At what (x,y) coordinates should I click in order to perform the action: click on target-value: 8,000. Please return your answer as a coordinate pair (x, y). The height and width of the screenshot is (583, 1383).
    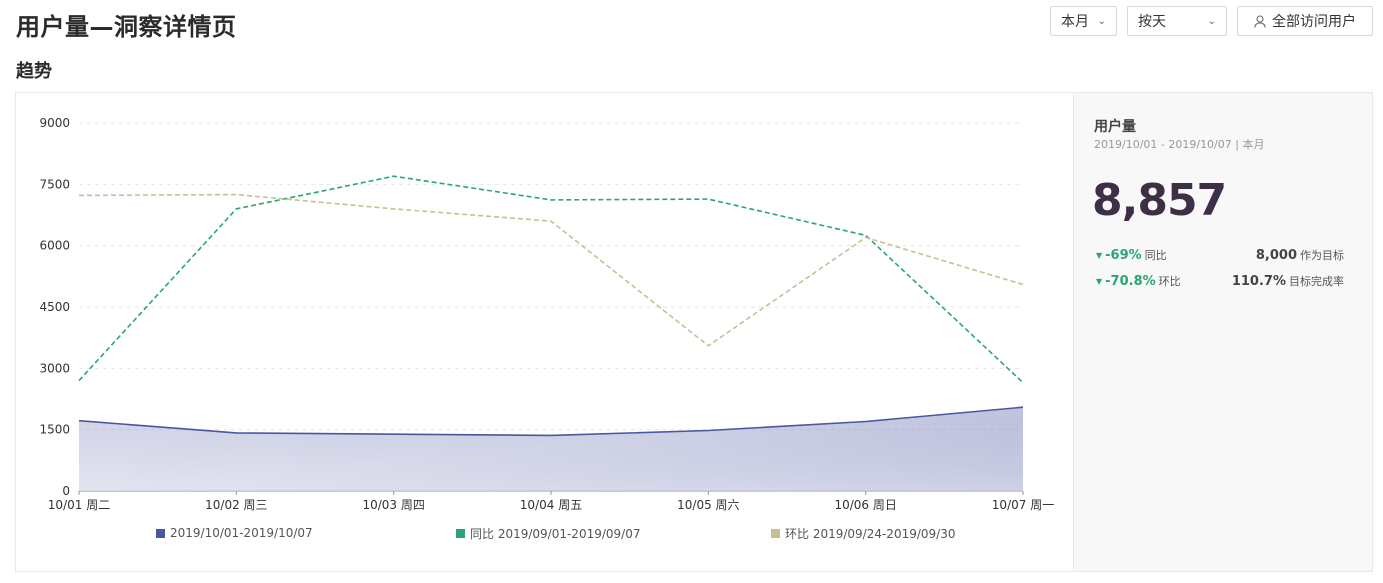
    Looking at the image, I should click on (1276, 255).